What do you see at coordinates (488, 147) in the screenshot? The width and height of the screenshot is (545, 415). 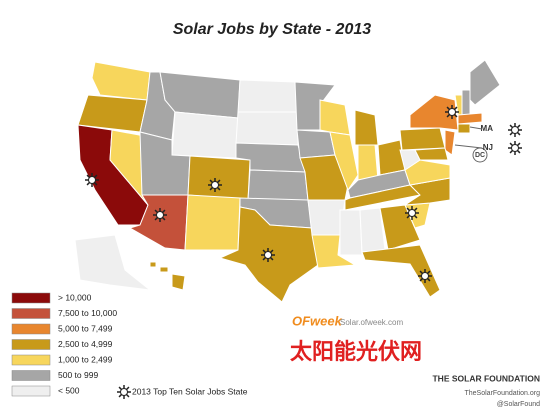 I see `state-label: NJ` at bounding box center [488, 147].